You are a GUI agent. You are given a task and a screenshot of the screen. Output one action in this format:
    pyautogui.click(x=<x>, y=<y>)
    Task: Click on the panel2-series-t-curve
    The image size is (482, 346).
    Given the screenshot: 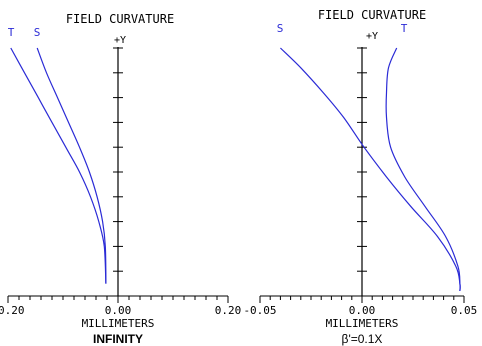 What is the action you would take?
    pyautogui.click(x=423, y=169)
    